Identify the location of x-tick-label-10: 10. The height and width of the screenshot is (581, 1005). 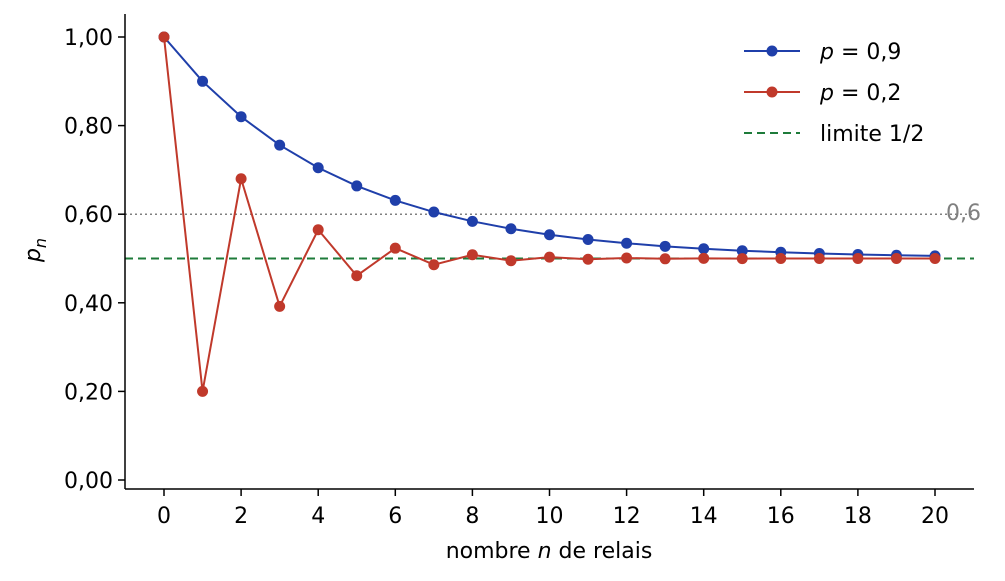
(550, 516).